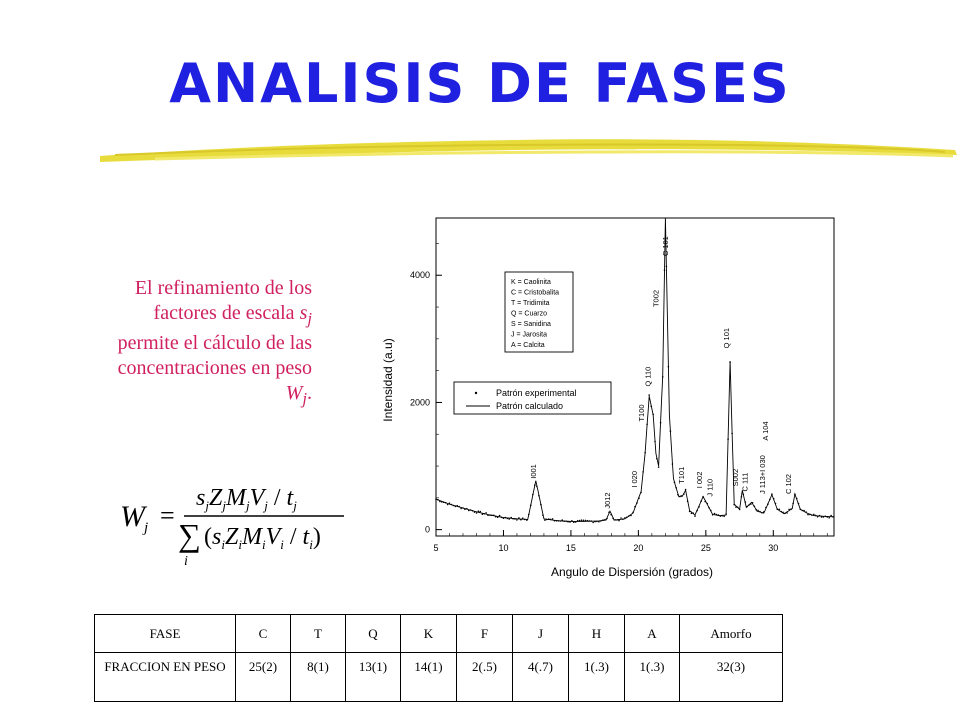 The height and width of the screenshot is (720, 960). Describe the element at coordinates (277, 498) in the screenshot. I see `numerator-part-8: /` at that location.